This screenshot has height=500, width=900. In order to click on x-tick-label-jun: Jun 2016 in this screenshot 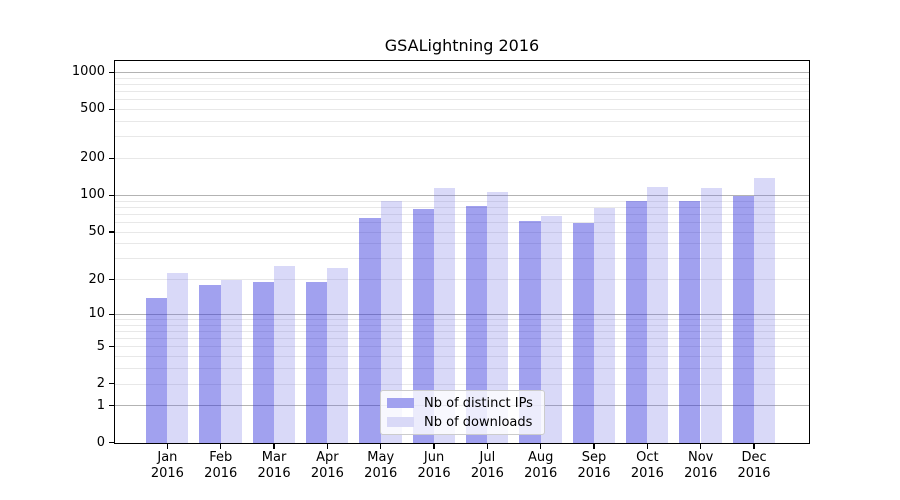, I will do `click(434, 465)`.